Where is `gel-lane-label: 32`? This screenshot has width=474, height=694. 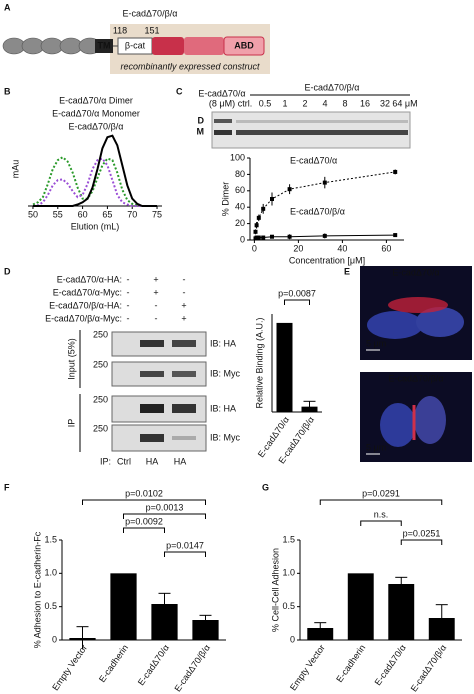 gel-lane-label: 32 is located at coordinates (385, 103).